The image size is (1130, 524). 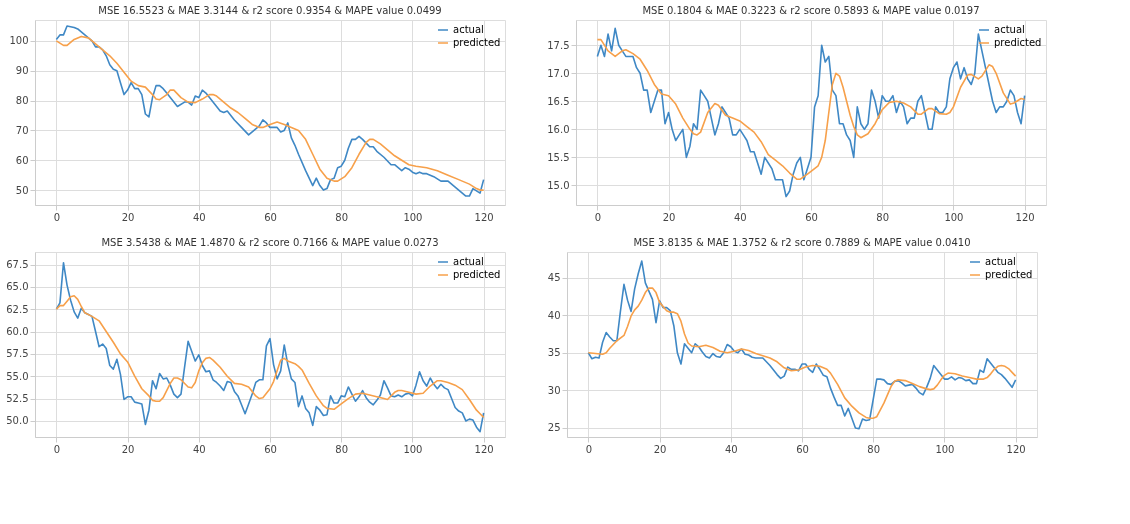 I want to click on y-tick-label: 62.5, so click(x=17, y=309).